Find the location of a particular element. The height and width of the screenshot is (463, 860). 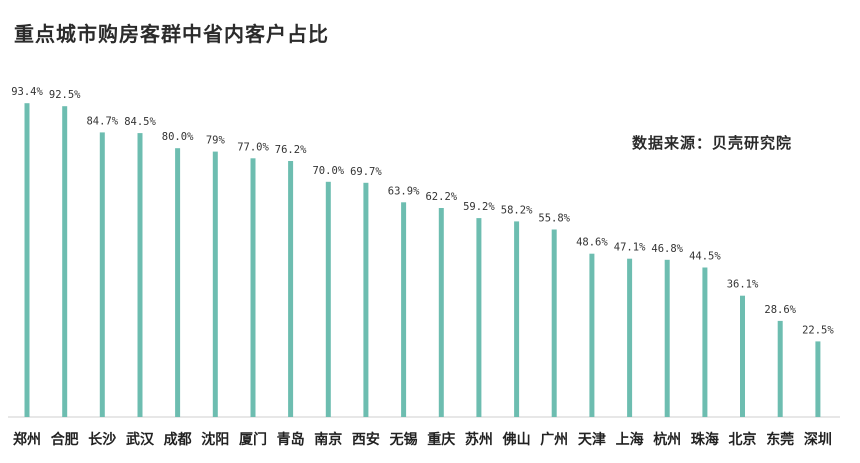

value-label: 44.5% is located at coordinates (705, 257).